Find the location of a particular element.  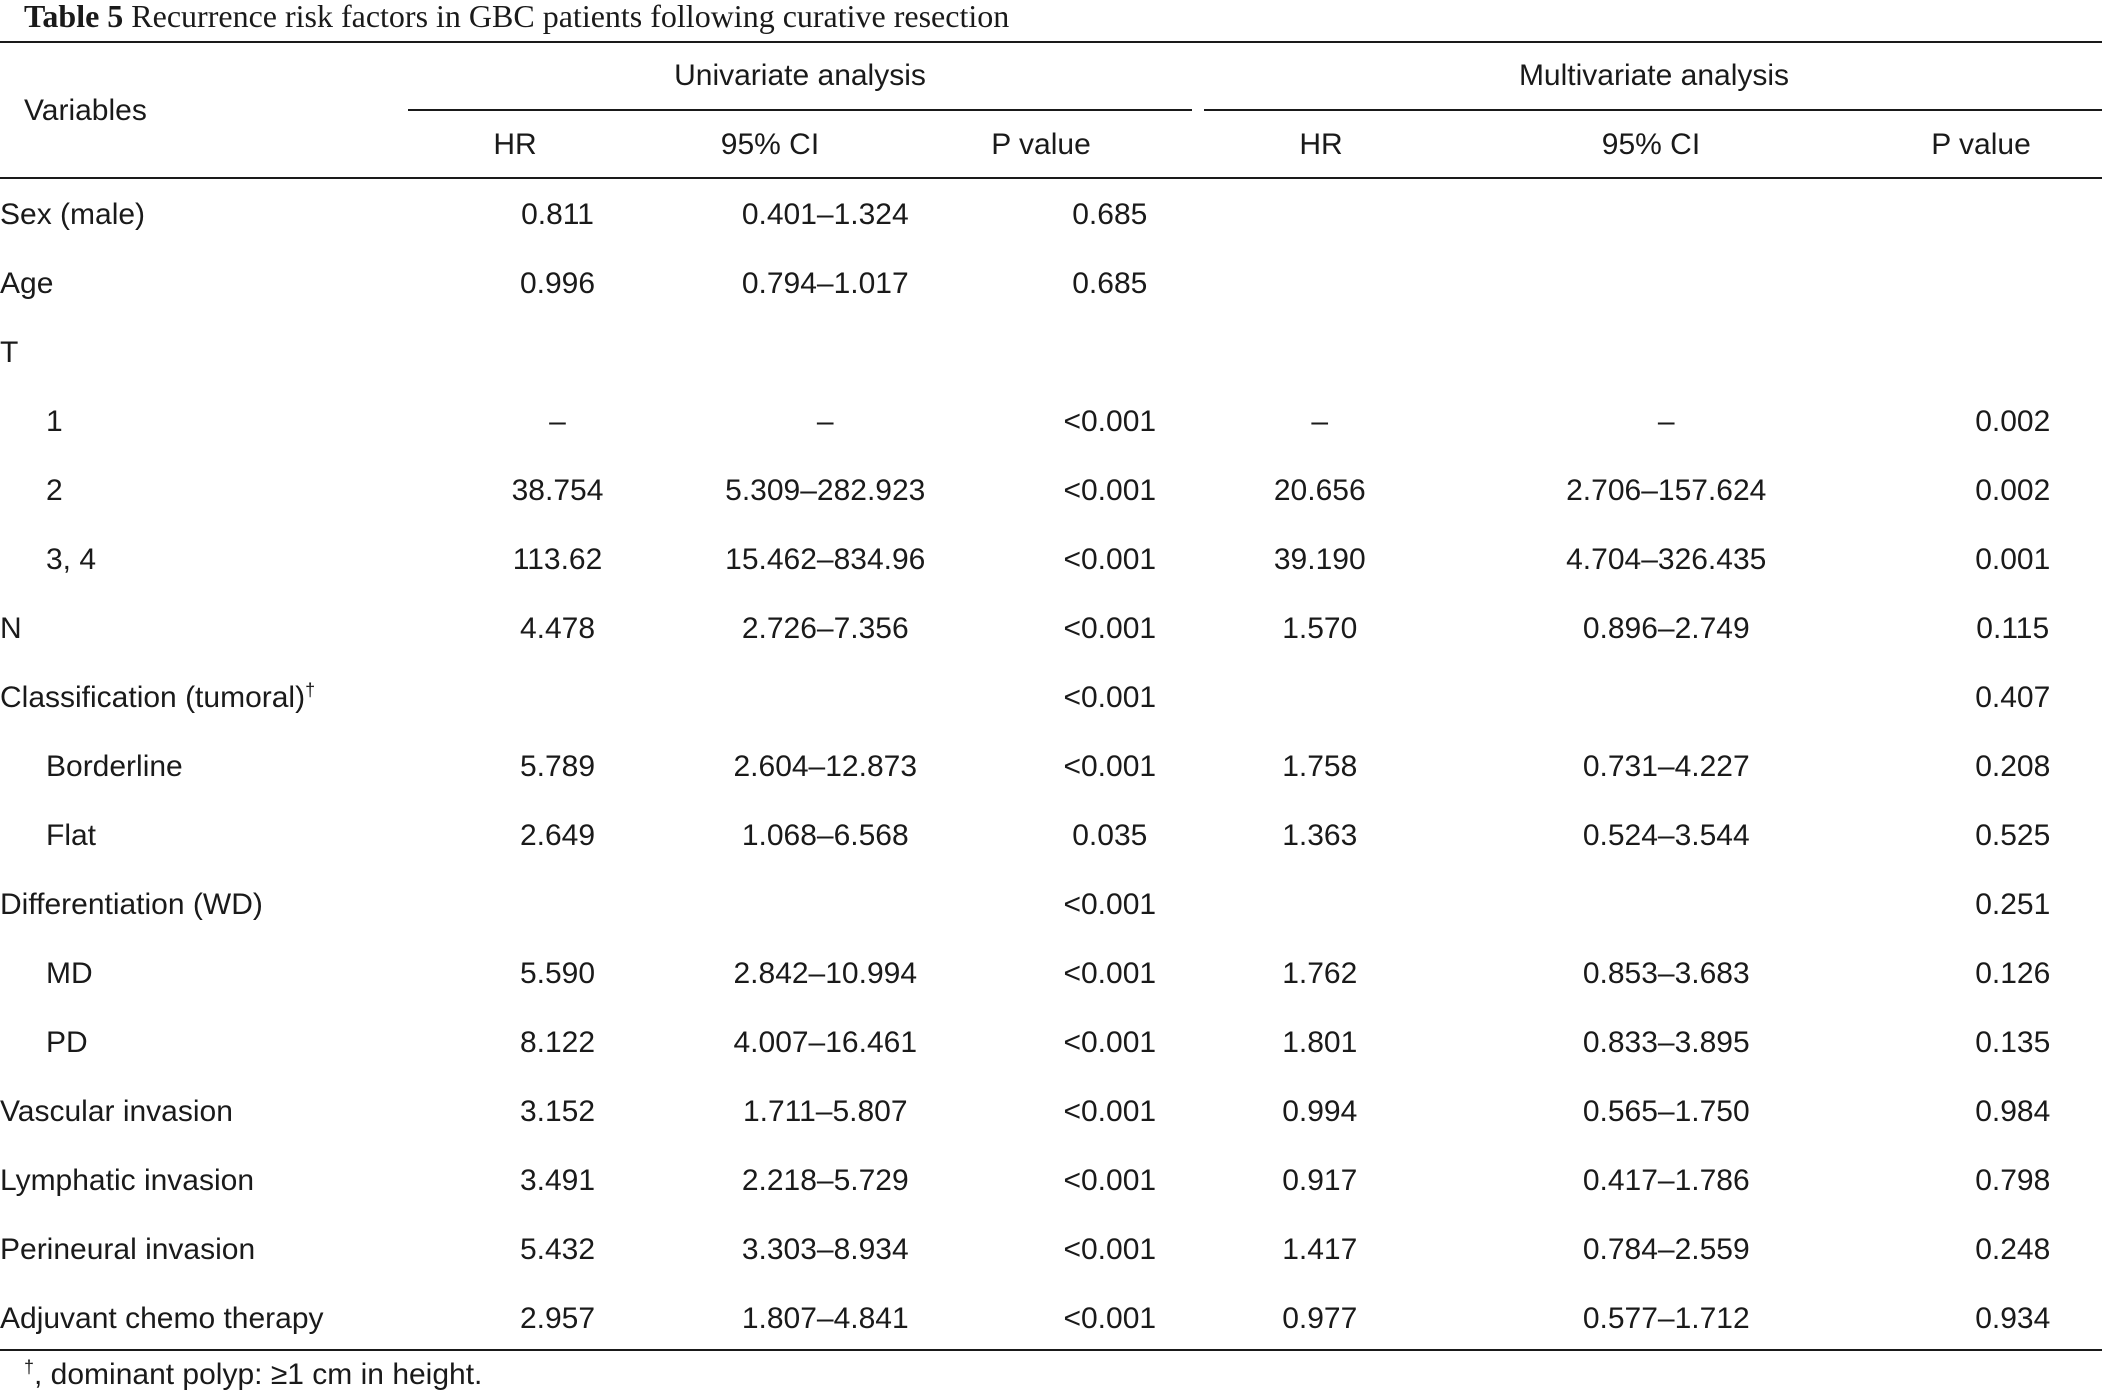

univariate-ci-cell: 15.462–834.96 is located at coordinates (825, 559).